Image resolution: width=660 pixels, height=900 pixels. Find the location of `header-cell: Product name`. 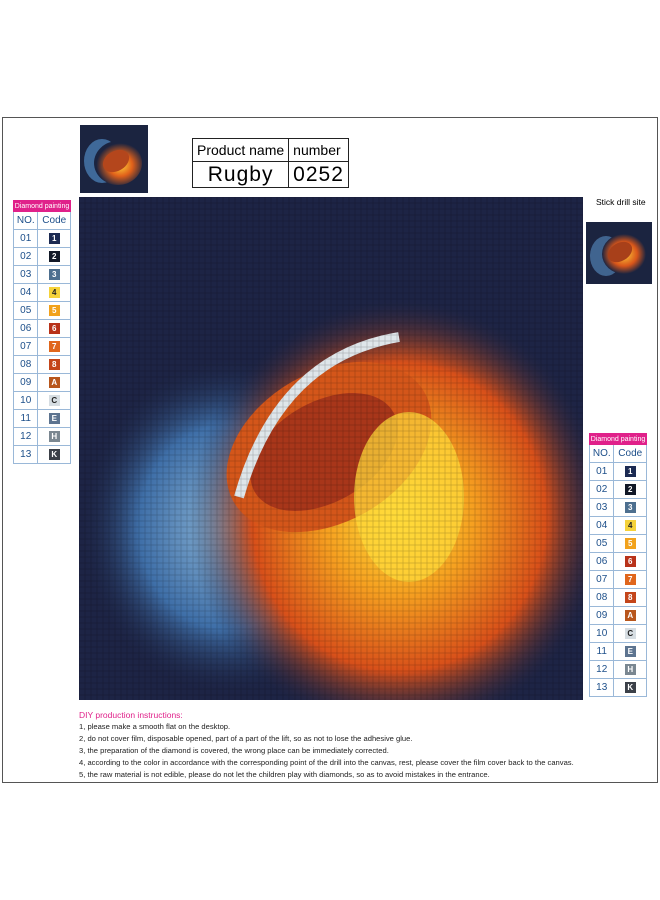

header-cell: Product name is located at coordinates (240, 150).